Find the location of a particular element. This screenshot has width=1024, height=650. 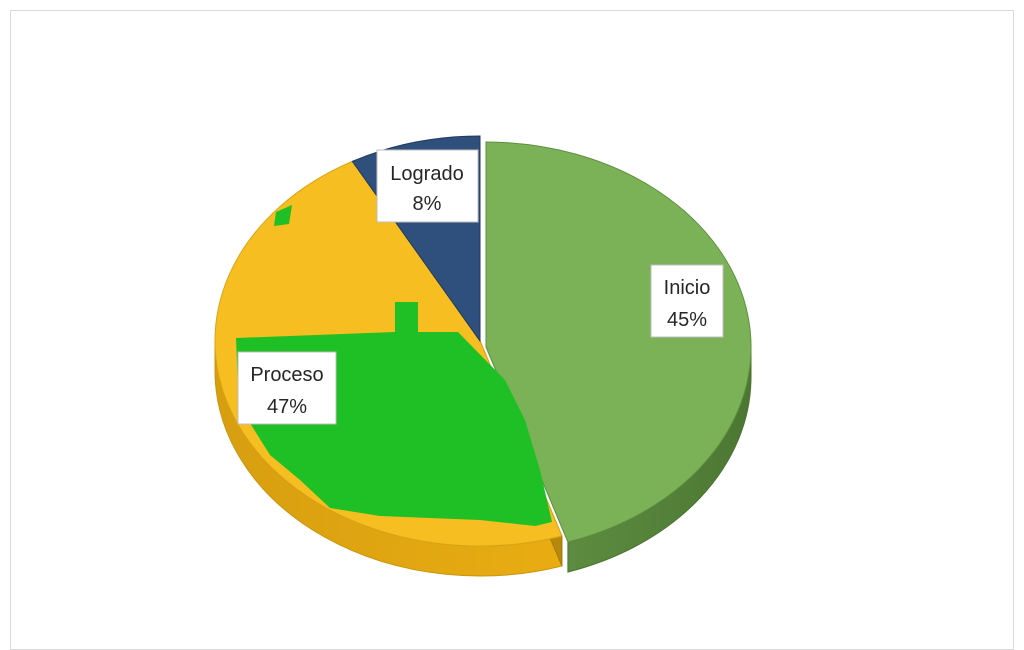

label-logrado-name: Logrado is located at coordinates (426, 174).